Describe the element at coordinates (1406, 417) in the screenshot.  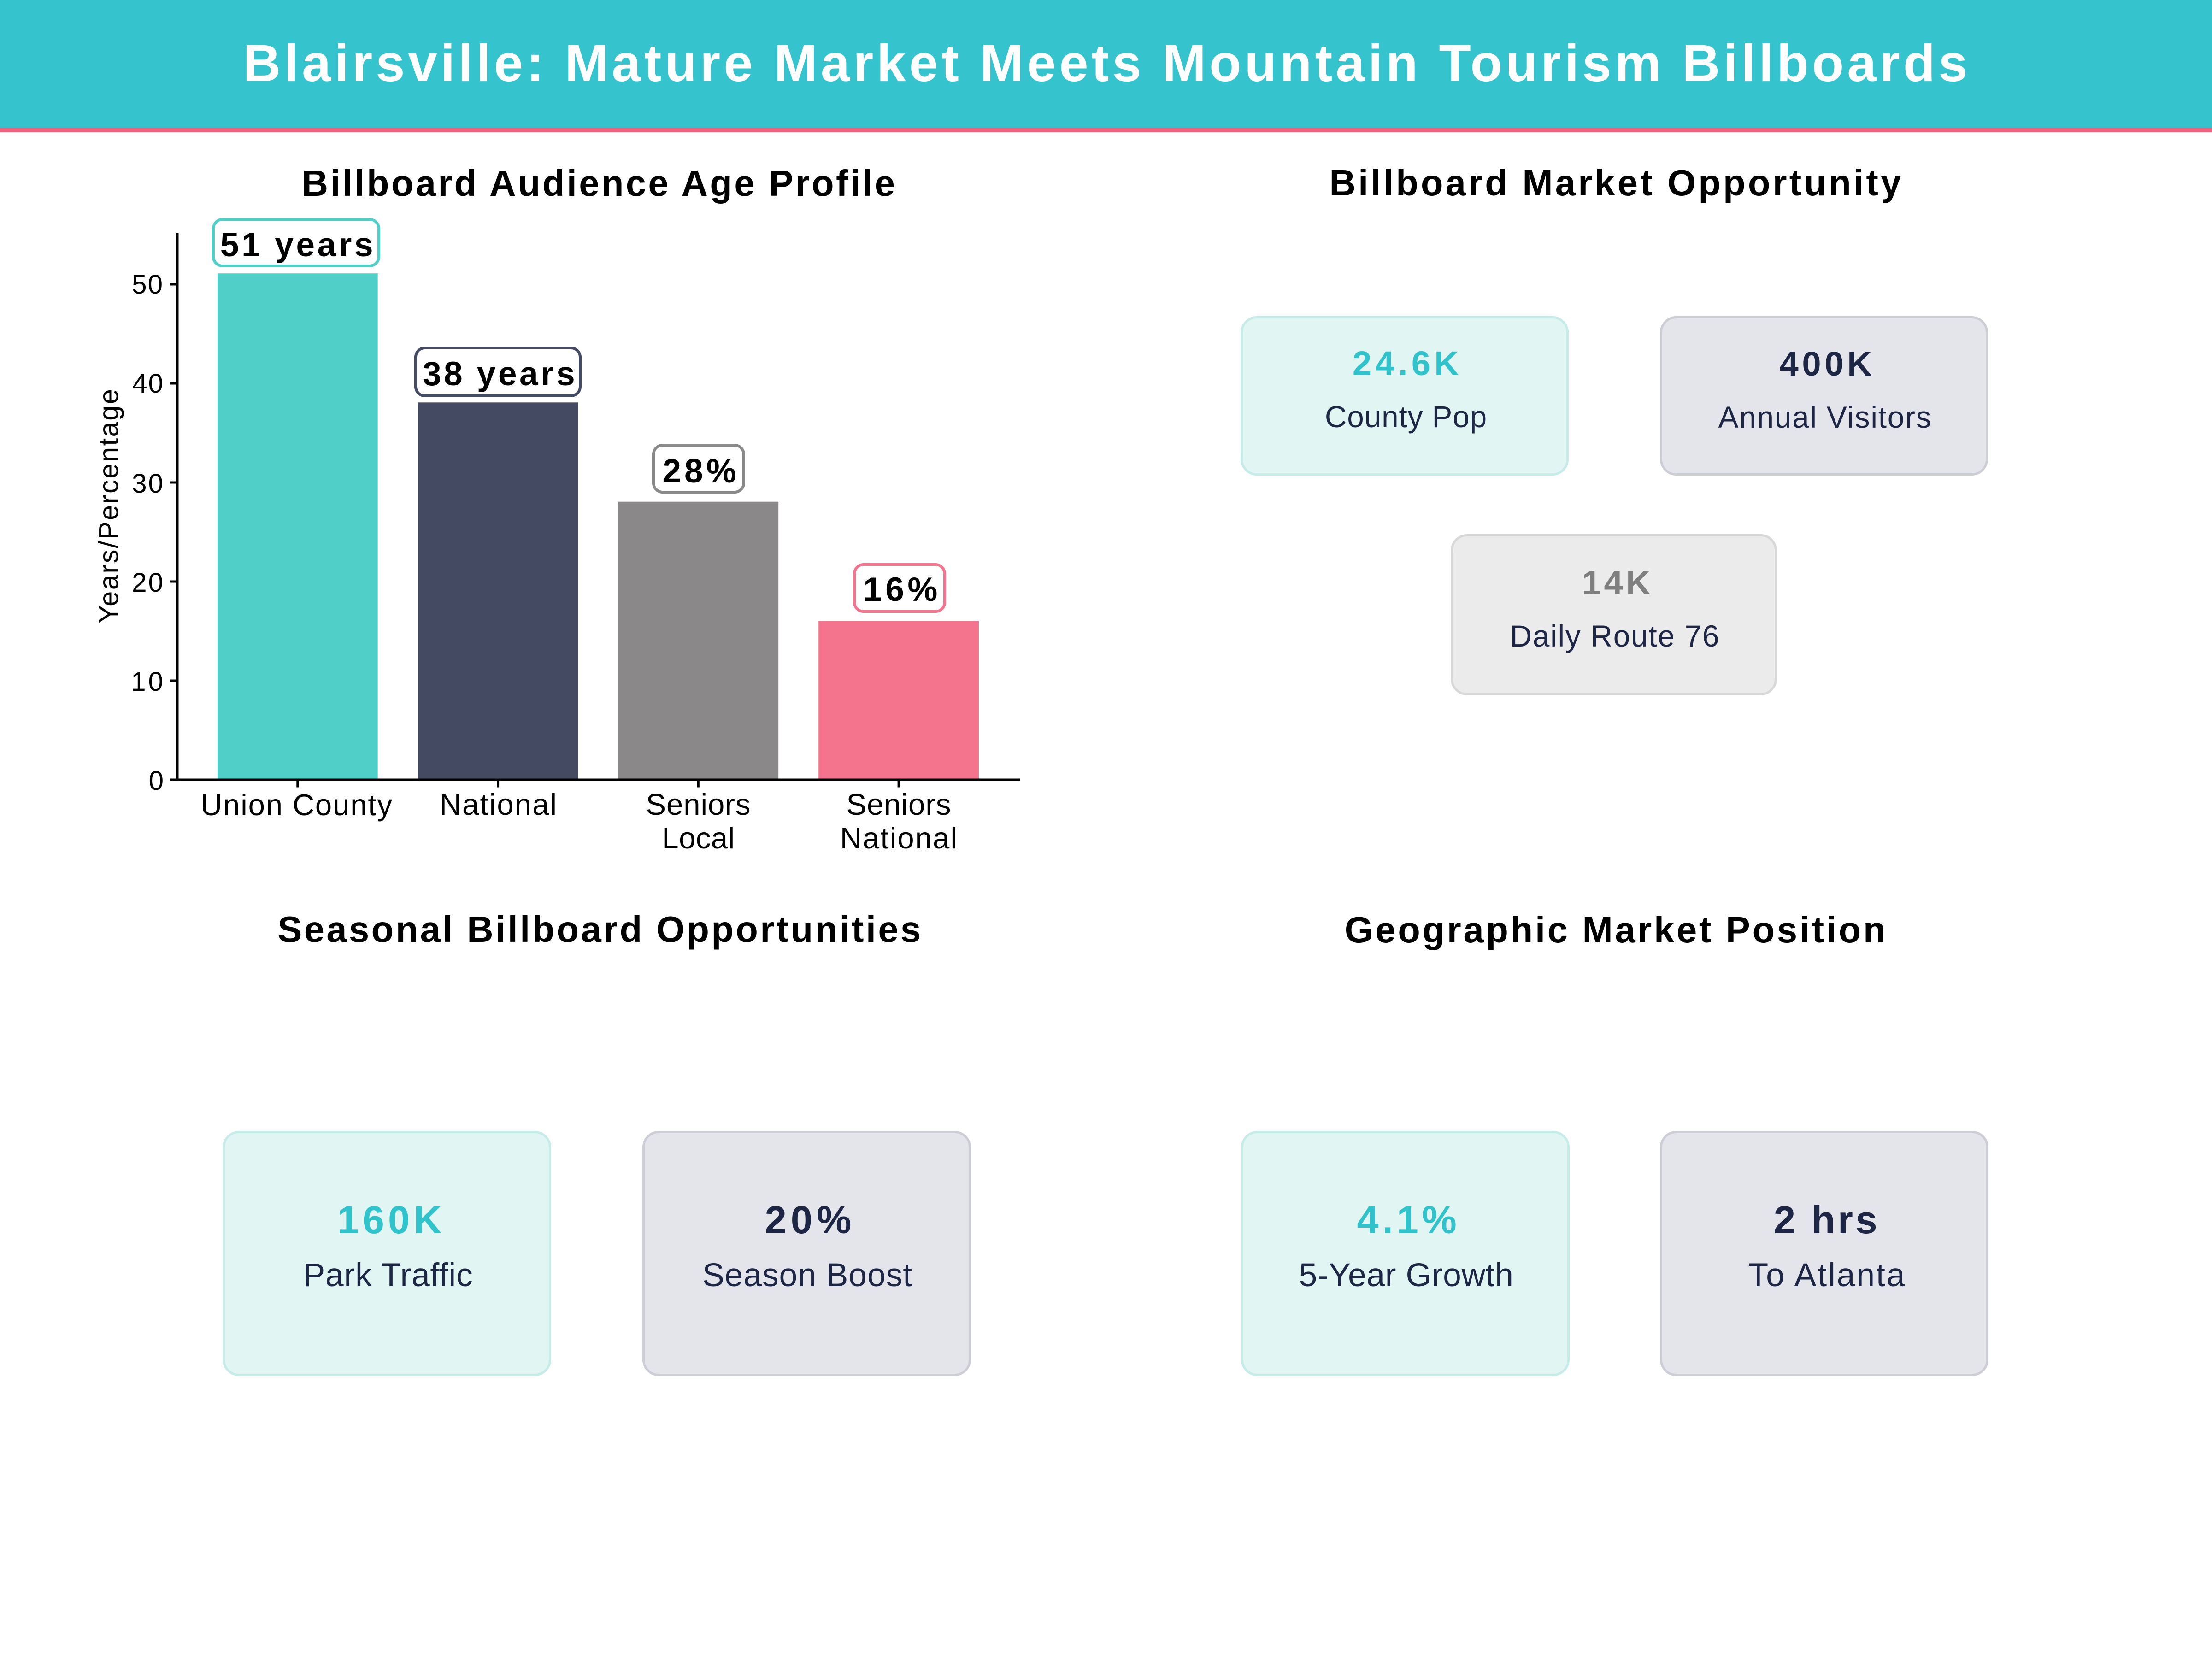
I see `svg-text: County Pop` at that location.